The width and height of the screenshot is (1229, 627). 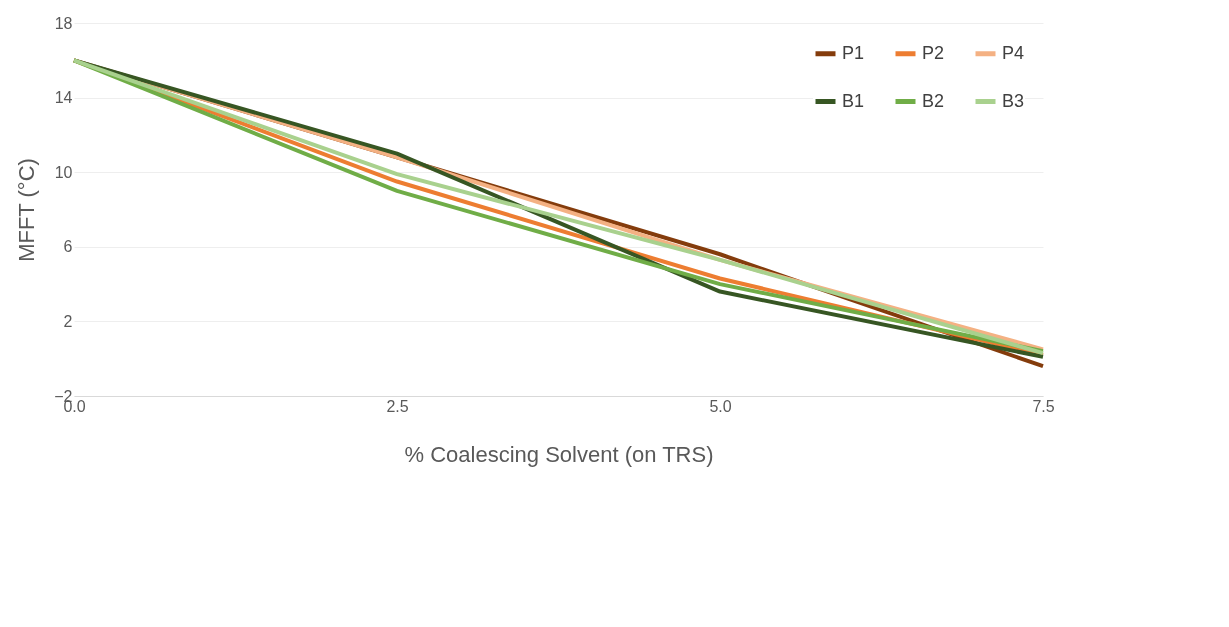 I want to click on x-tick-label: 5.0, so click(x=720, y=406).